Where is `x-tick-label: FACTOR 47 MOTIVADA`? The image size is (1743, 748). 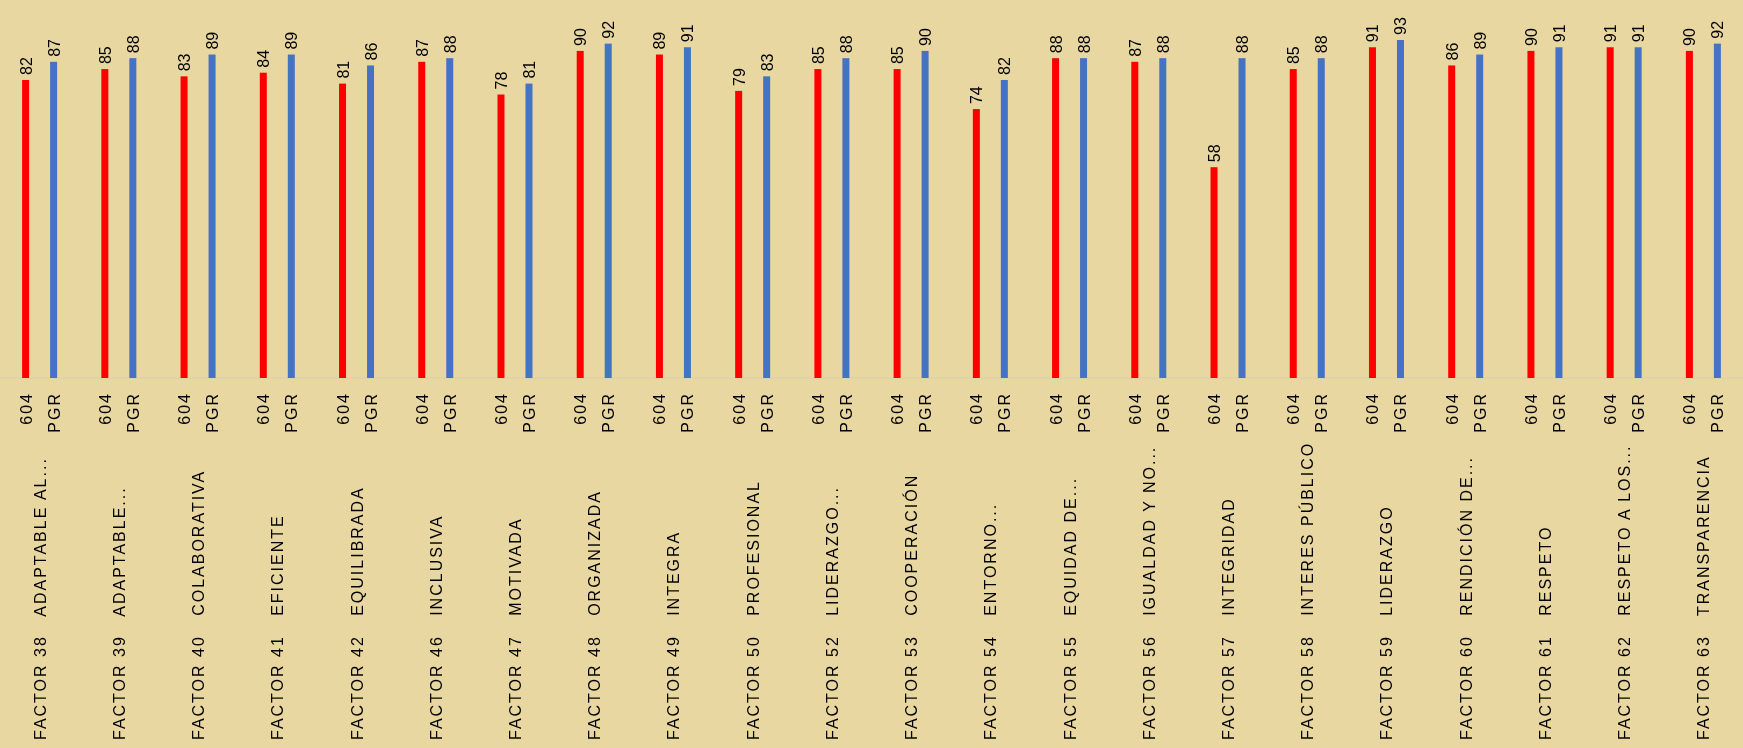
x-tick-label: FACTOR 47 MOTIVADA is located at coordinates (515, 628).